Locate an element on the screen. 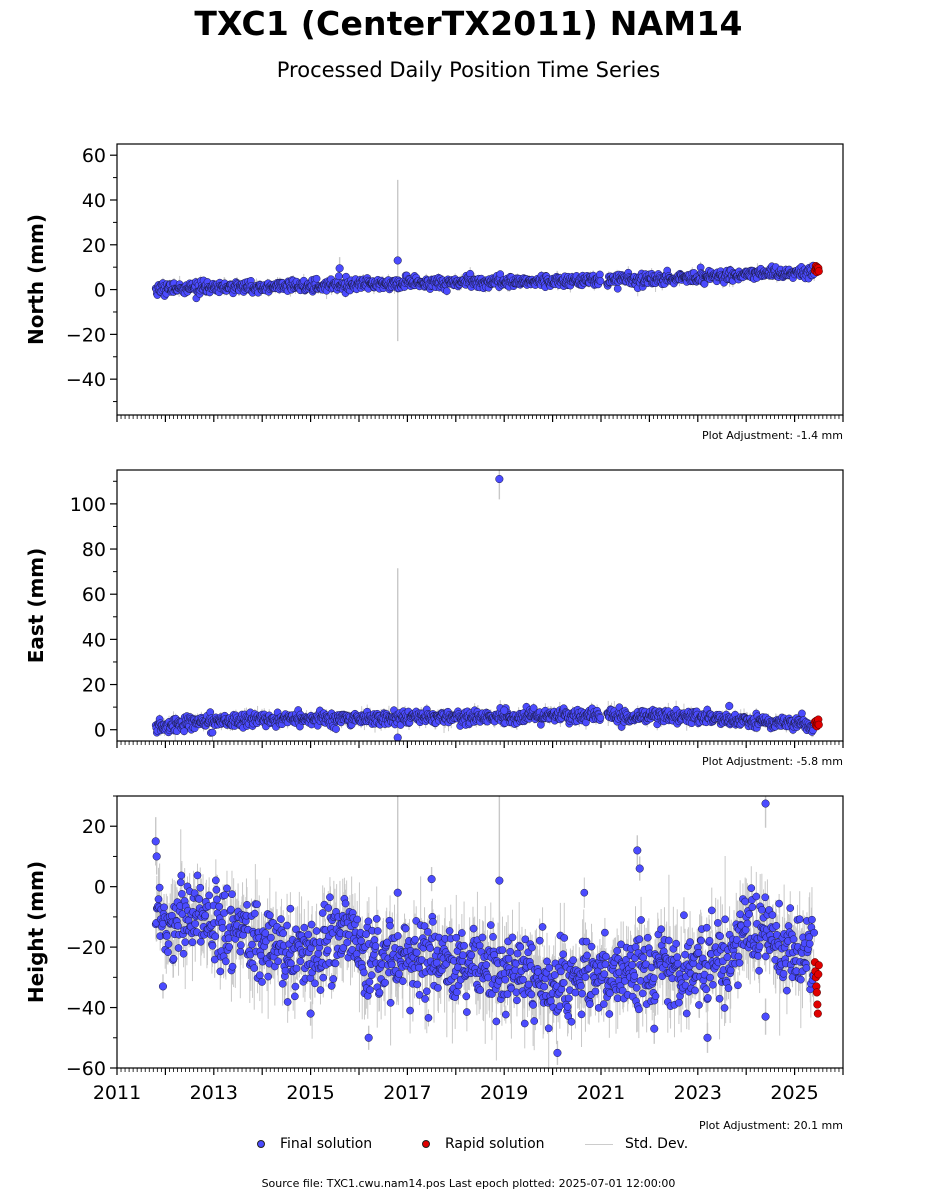 The width and height of the screenshot is (937, 1200). north-final-points is located at coordinates (485, 279).